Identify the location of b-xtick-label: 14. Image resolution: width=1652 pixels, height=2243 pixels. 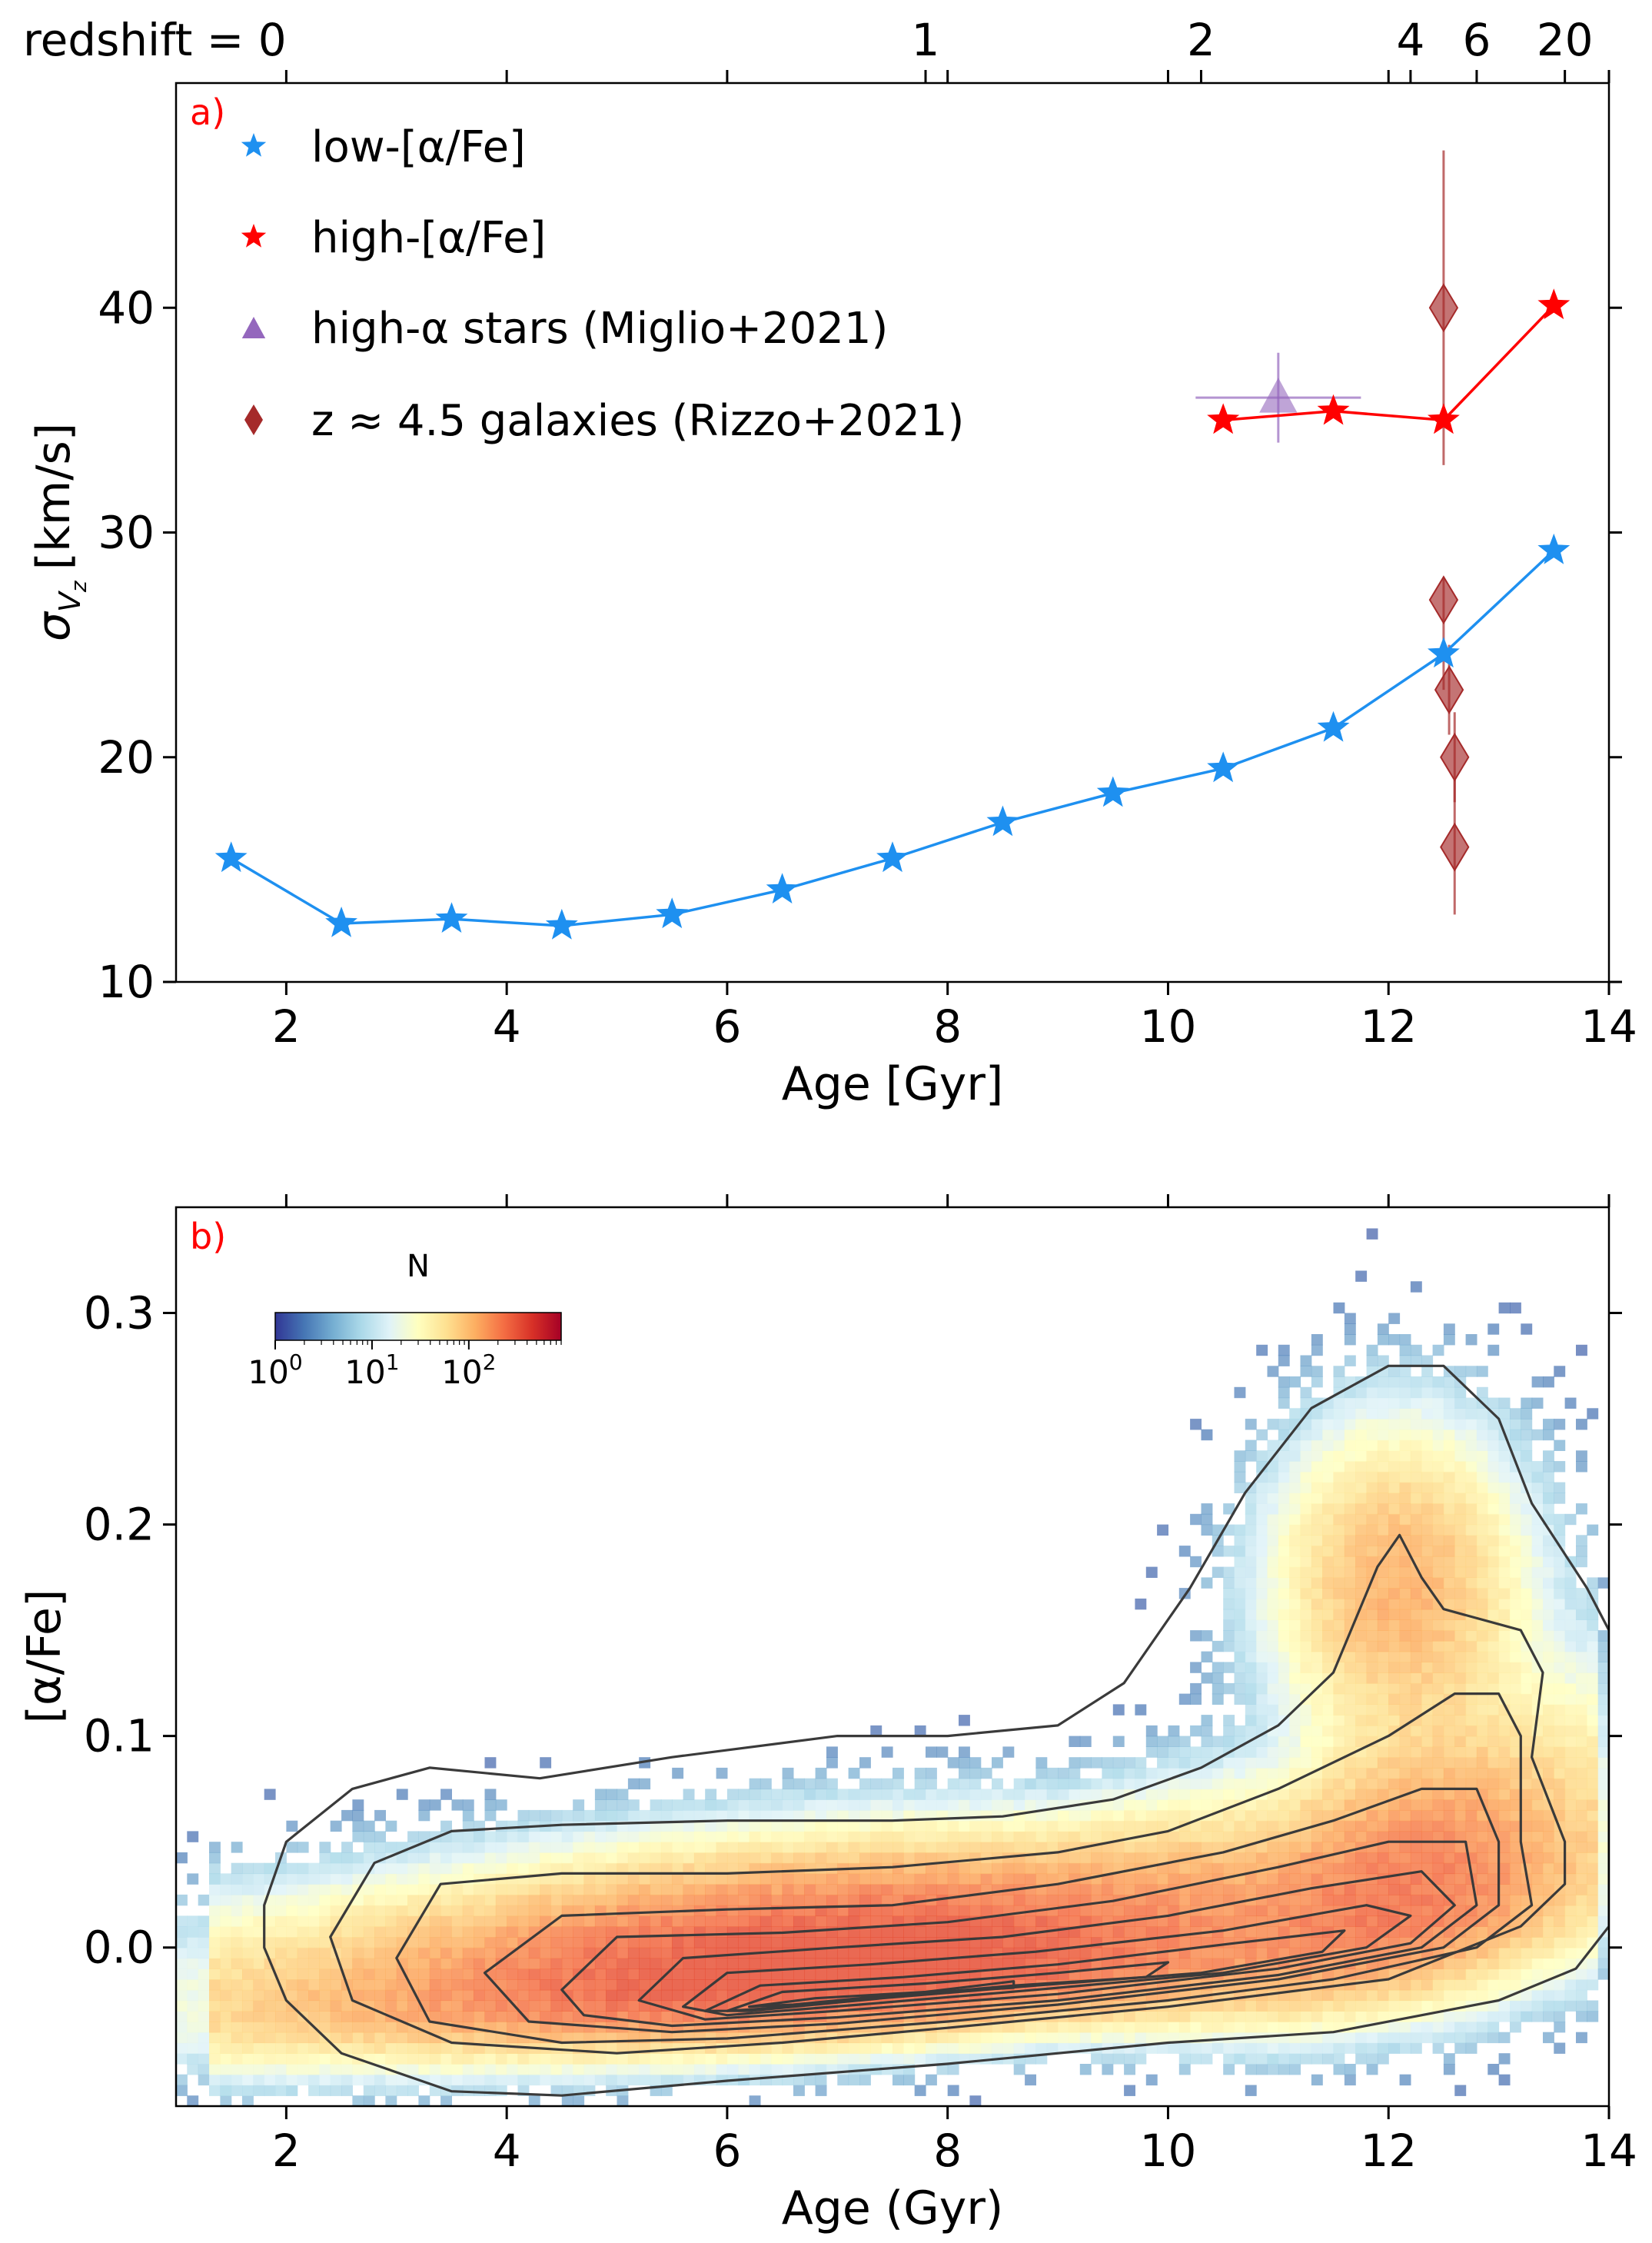
(1609, 2151).